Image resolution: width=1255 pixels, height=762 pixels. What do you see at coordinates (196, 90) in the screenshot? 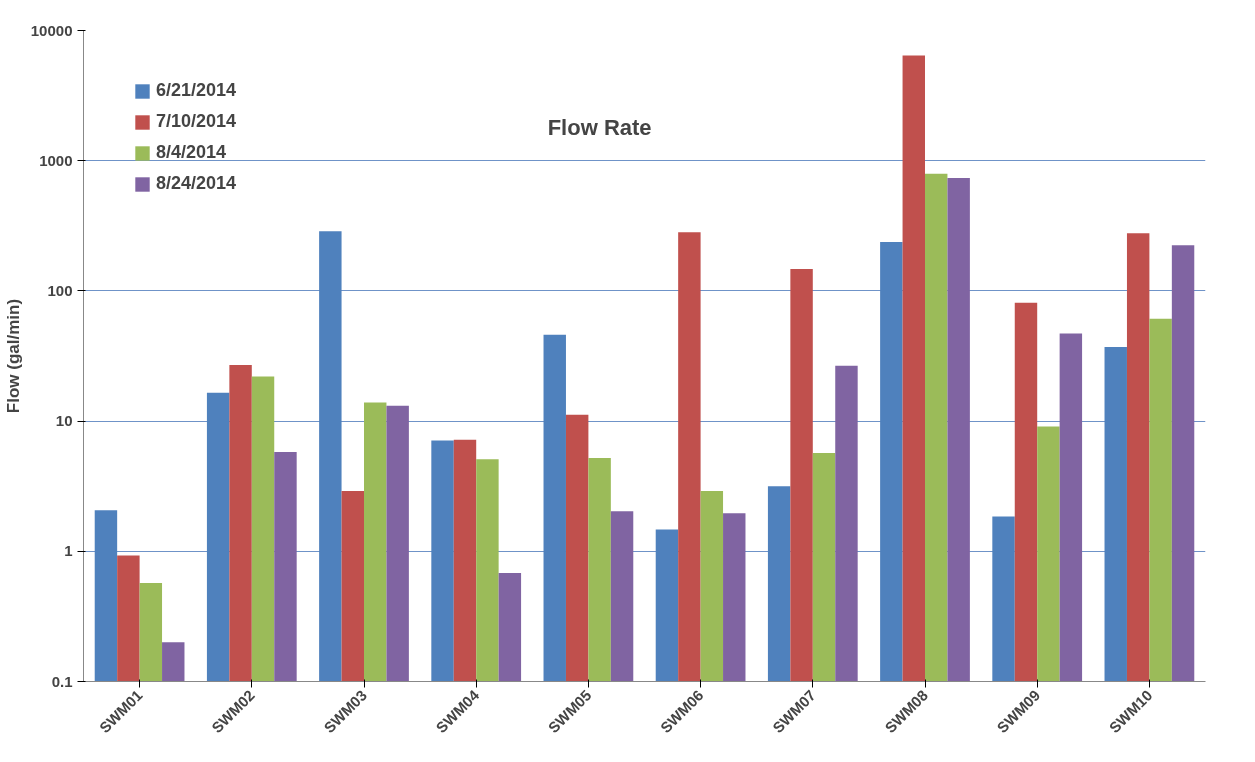
I see `legend-label: 6/21/2014` at bounding box center [196, 90].